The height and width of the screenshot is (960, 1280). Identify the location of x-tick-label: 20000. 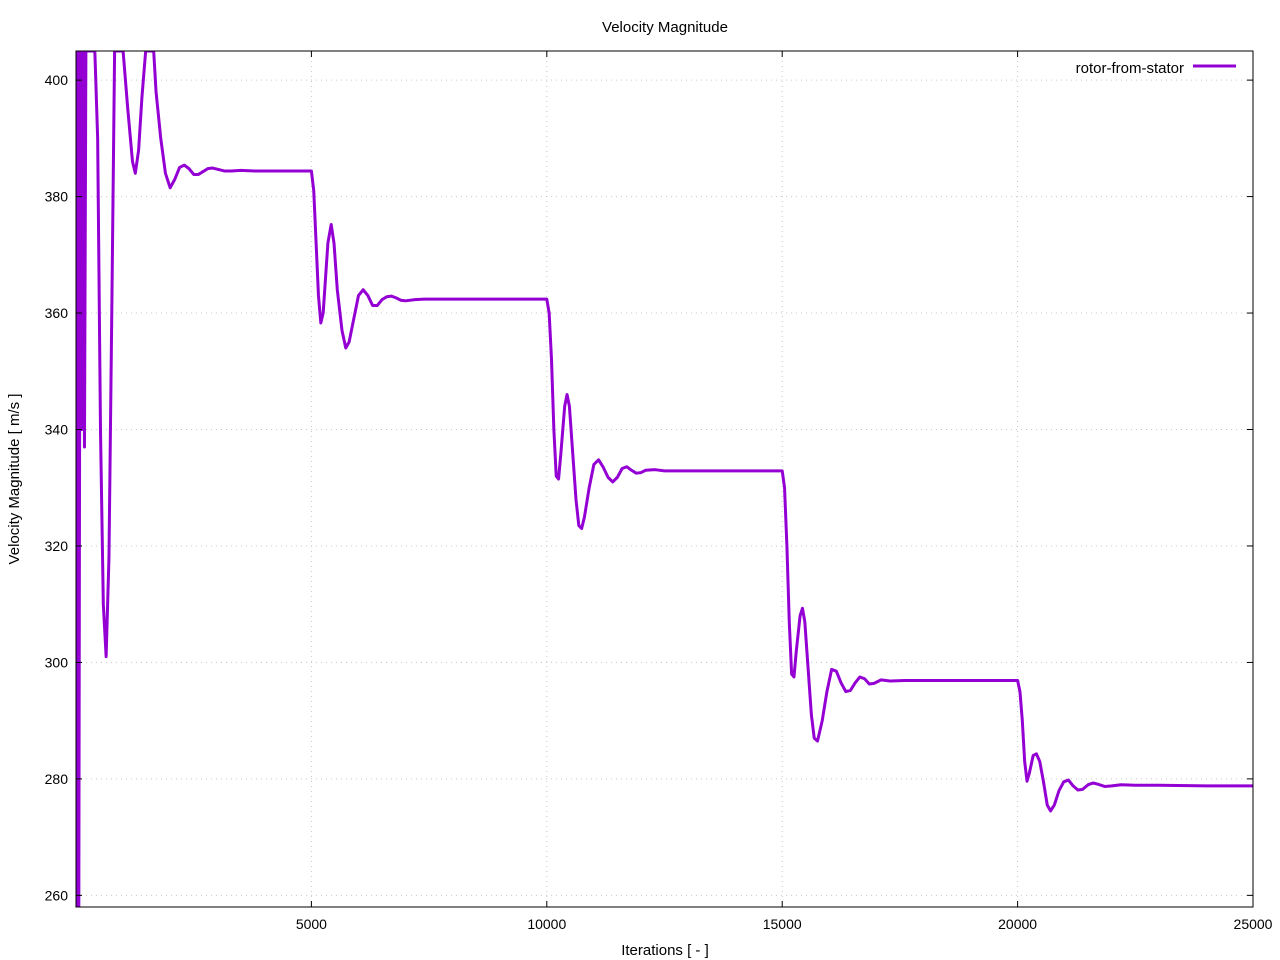
(1017, 924).